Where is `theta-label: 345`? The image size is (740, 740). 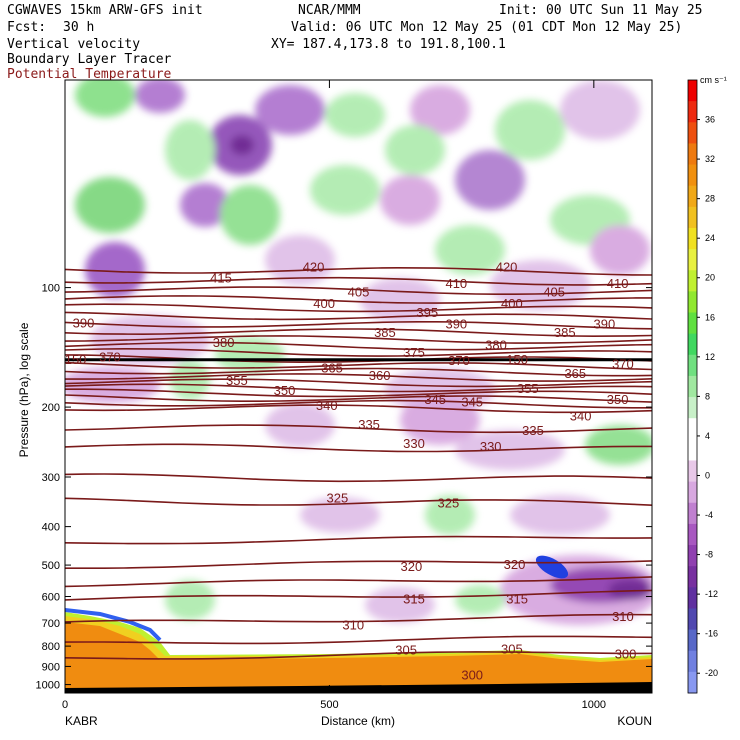 theta-label: 345 is located at coordinates (472, 402).